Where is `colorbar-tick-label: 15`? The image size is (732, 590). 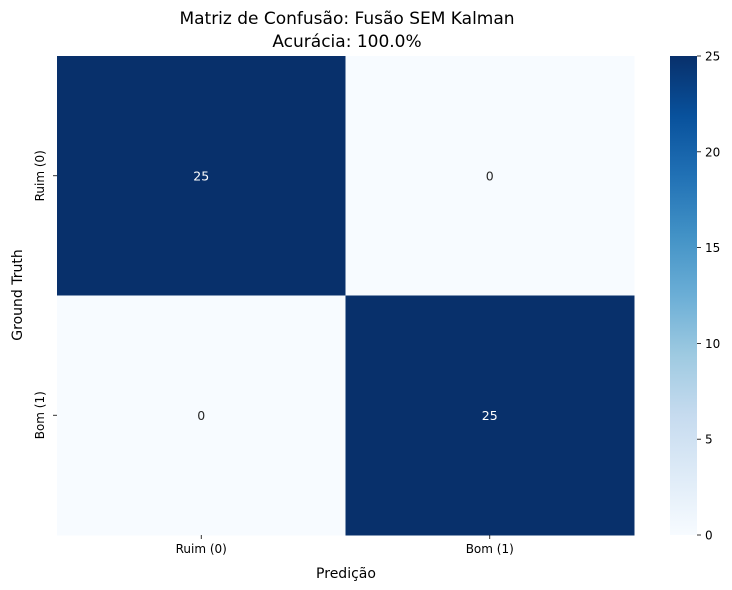 colorbar-tick-label: 15 is located at coordinates (712, 248).